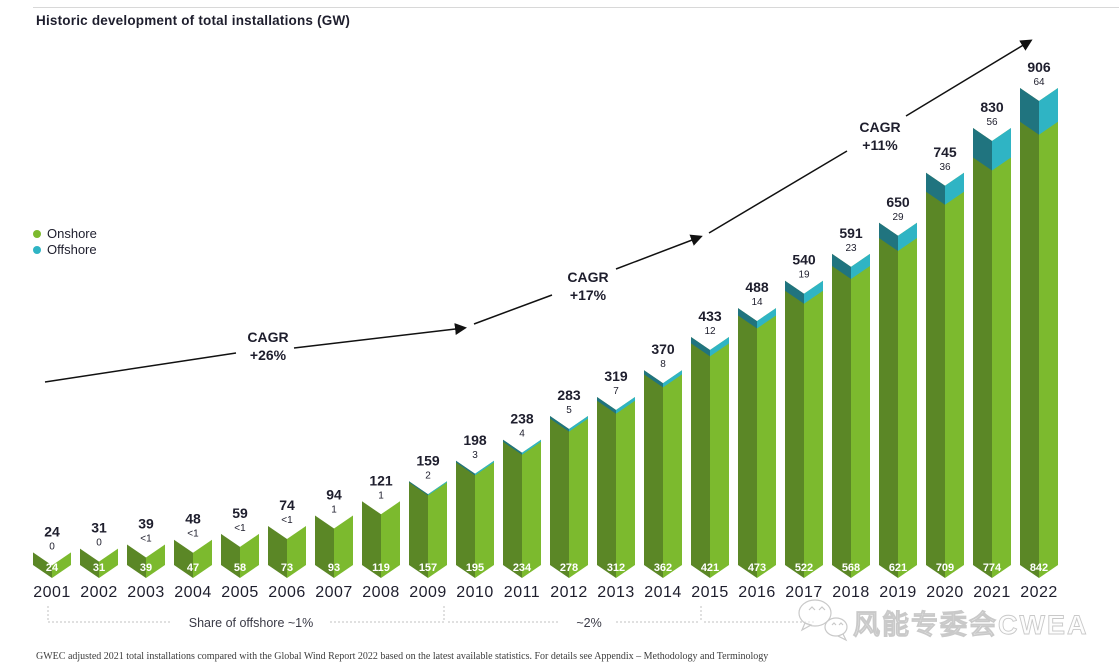 The image size is (1119, 672). I want to click on total-label: 370, so click(663, 349).